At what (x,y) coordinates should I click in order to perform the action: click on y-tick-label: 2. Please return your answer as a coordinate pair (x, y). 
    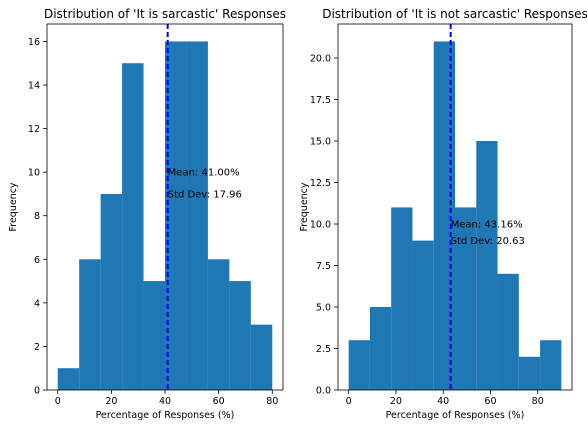
    Looking at the image, I should click on (37, 347).